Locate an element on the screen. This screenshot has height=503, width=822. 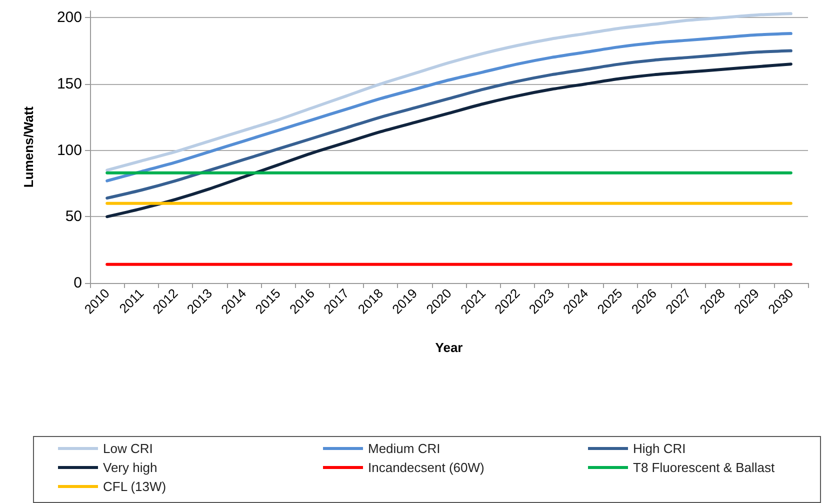
legend-label: Low CRI is located at coordinates (128, 448).